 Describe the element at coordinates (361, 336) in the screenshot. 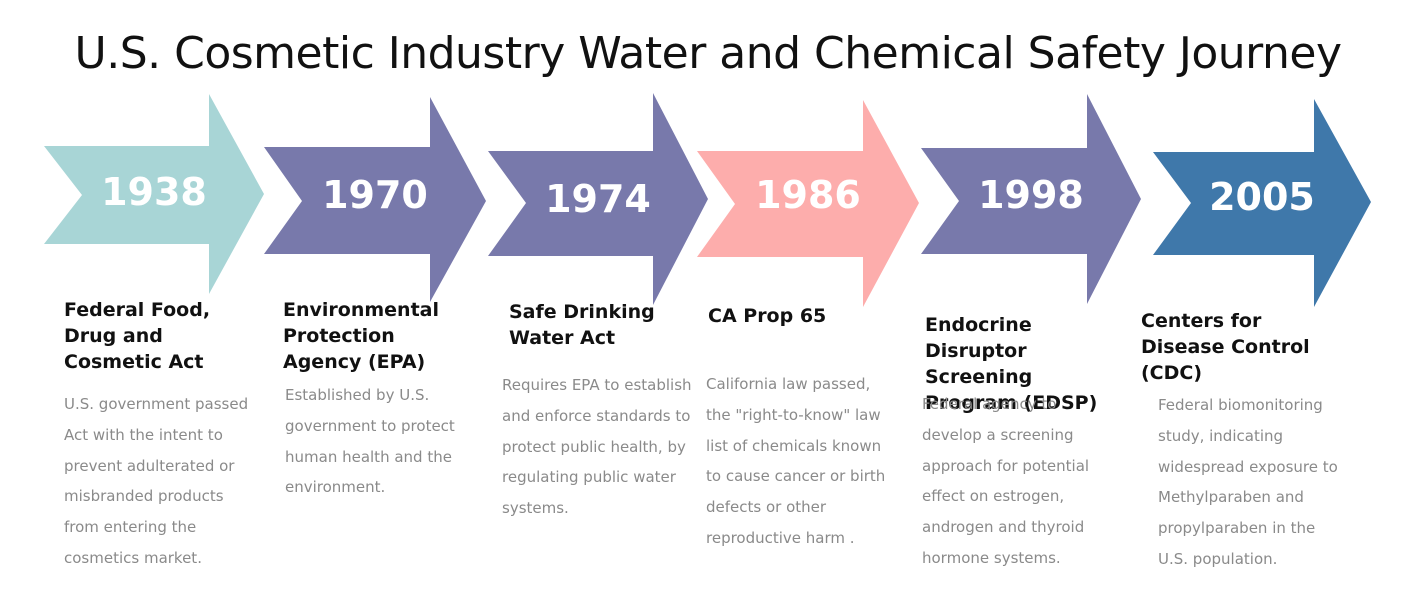

I see `milestone-heading: Environmental Protection Agency (EPA)` at that location.